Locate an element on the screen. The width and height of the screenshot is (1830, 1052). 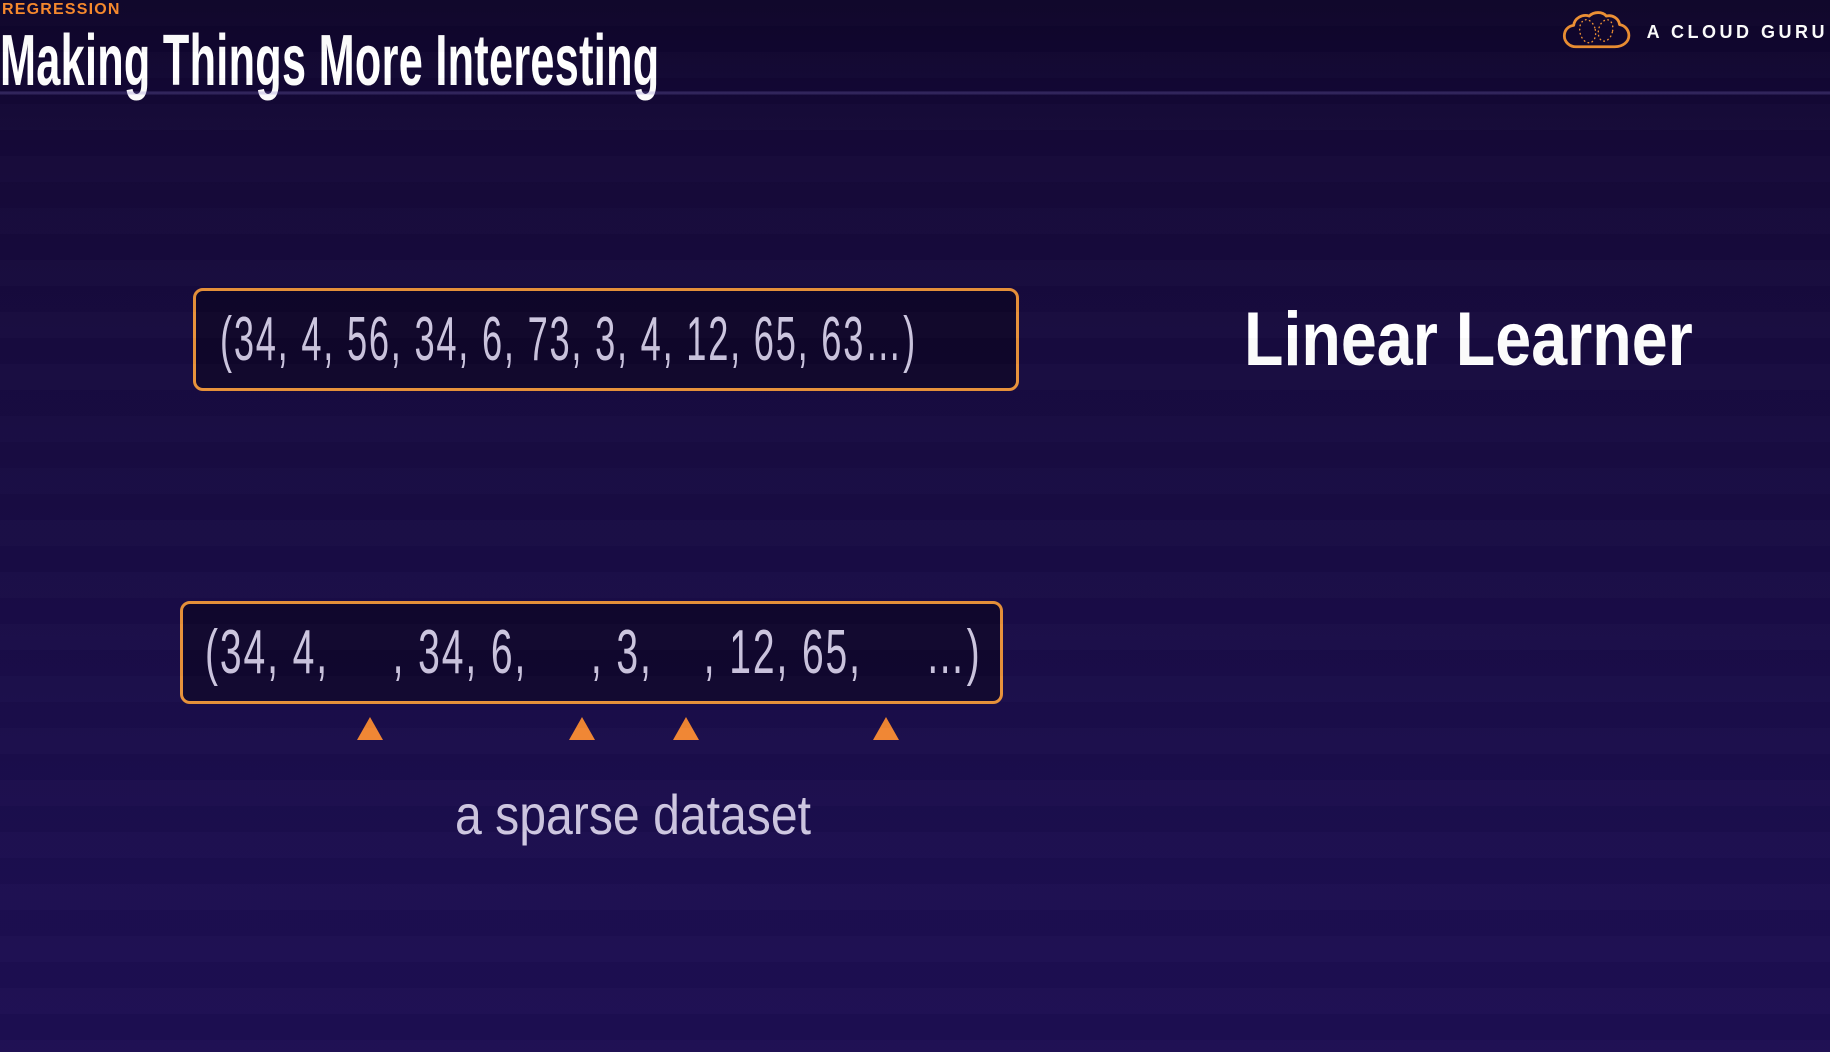
brand-logo: A CLOUD GURU is located at coordinates (1696, 32).